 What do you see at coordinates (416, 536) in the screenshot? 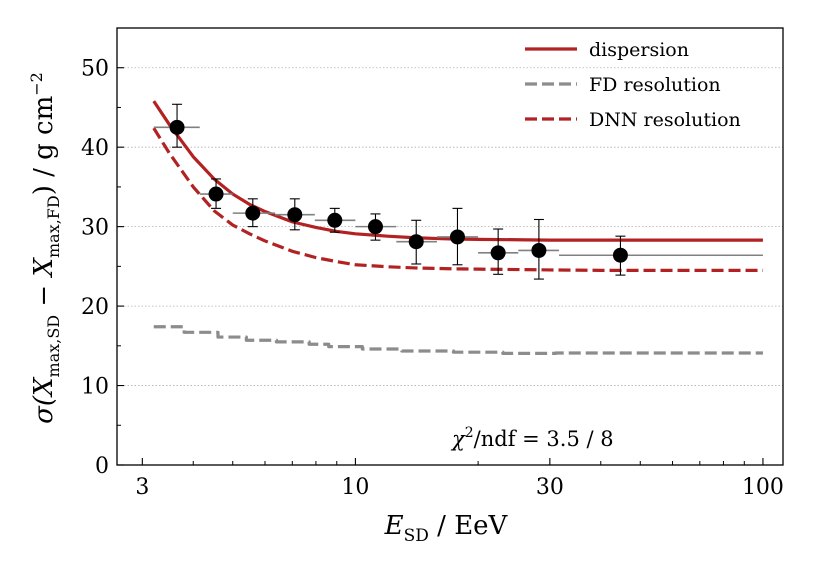
I see `x-axis-title-sub: SD` at bounding box center [416, 536].